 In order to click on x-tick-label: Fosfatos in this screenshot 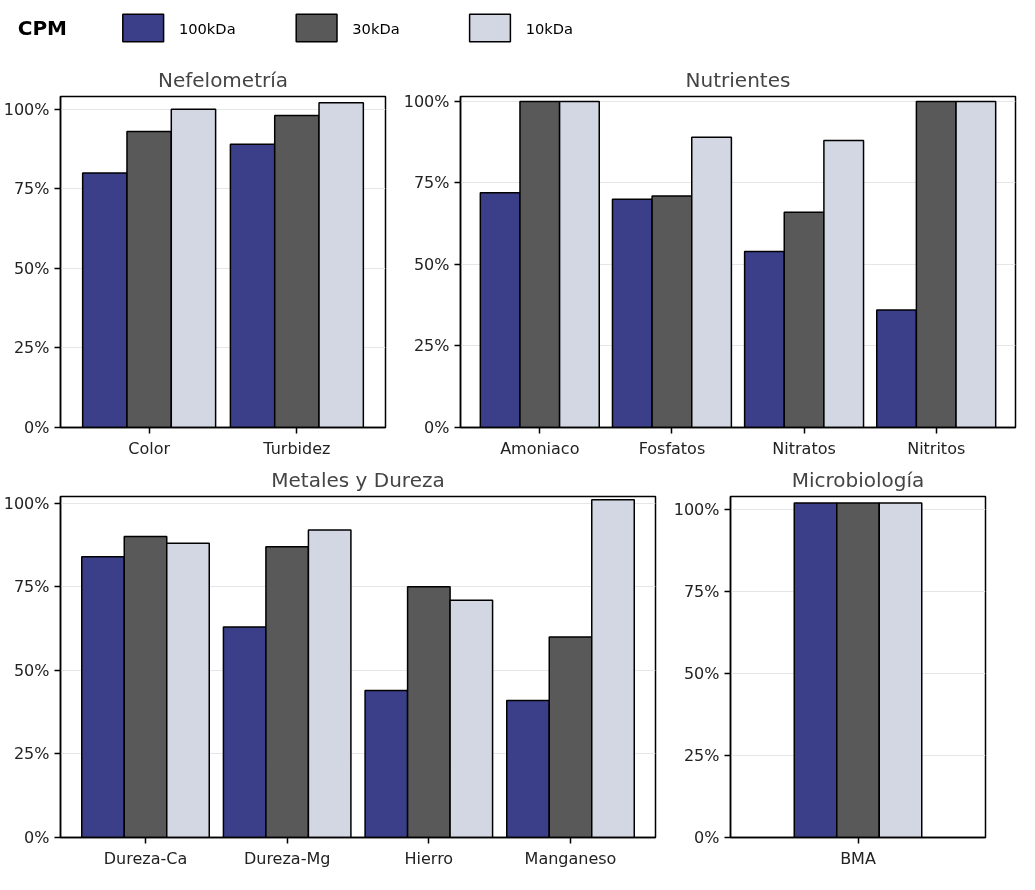, I will do `click(672, 448)`.